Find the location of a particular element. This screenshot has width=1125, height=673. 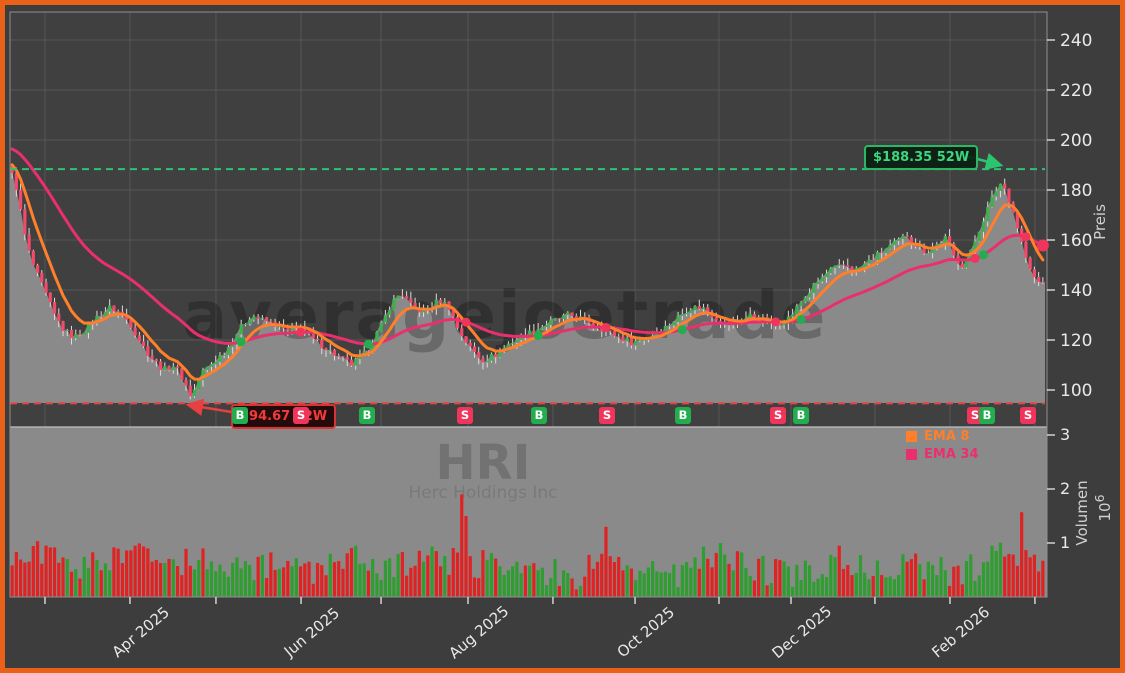

svg-text: Apr 2025 is located at coordinates (141, 632).